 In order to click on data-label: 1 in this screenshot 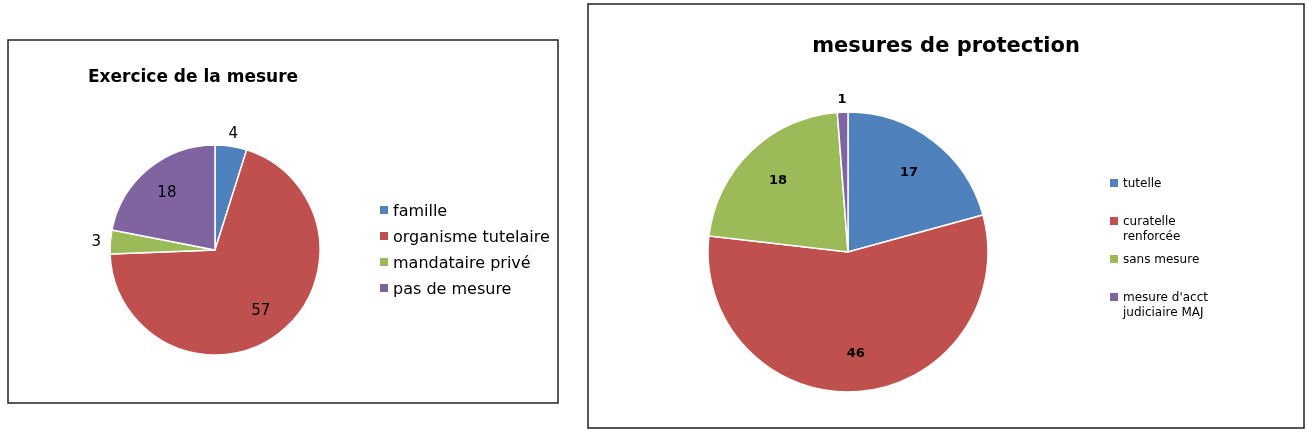, I will do `click(842, 98)`.